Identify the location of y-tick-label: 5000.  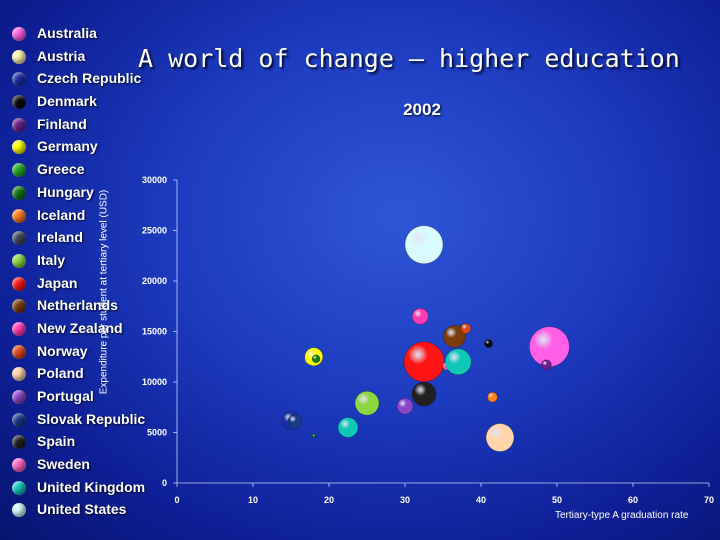
(157, 433).